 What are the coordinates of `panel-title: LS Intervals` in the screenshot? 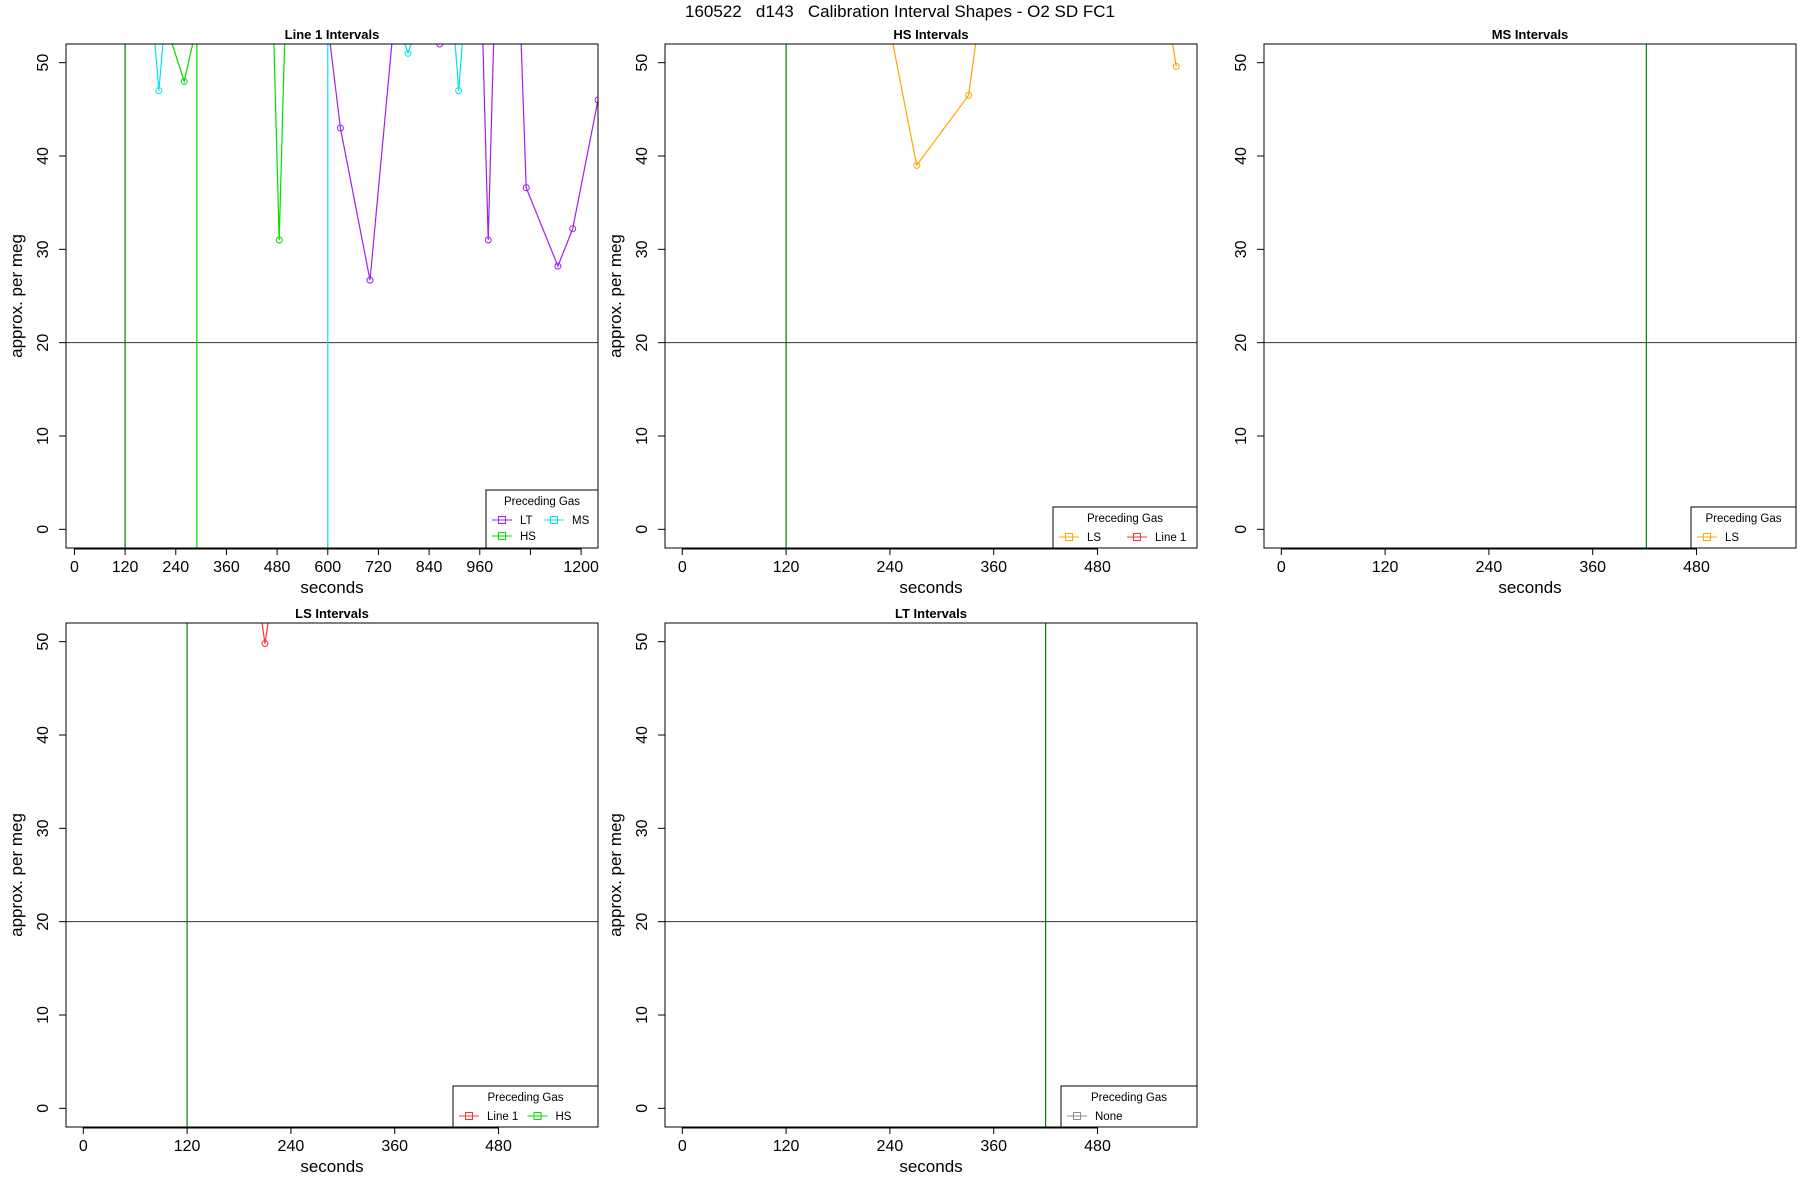 It's located at (332, 613).